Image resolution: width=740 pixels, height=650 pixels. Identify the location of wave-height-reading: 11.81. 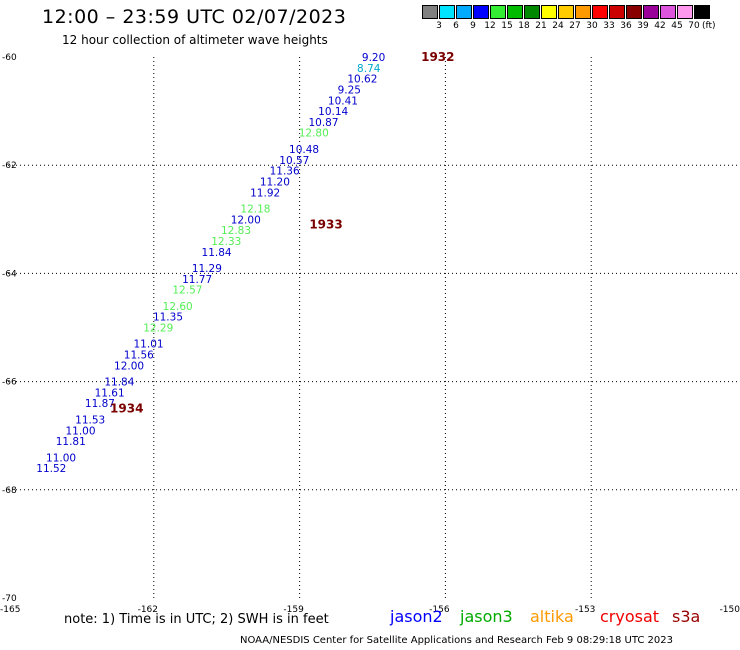
(71, 442).